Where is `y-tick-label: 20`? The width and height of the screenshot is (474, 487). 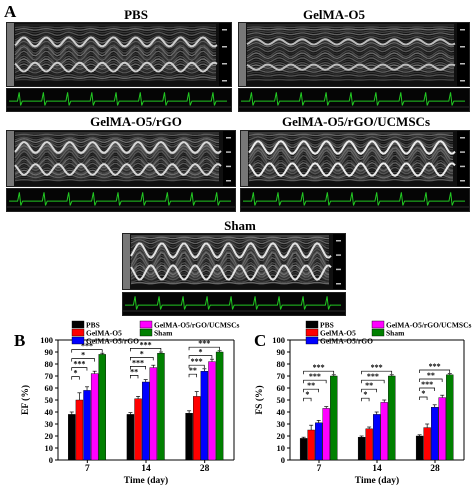
y-tick-label: 20 is located at coordinates (49, 436).